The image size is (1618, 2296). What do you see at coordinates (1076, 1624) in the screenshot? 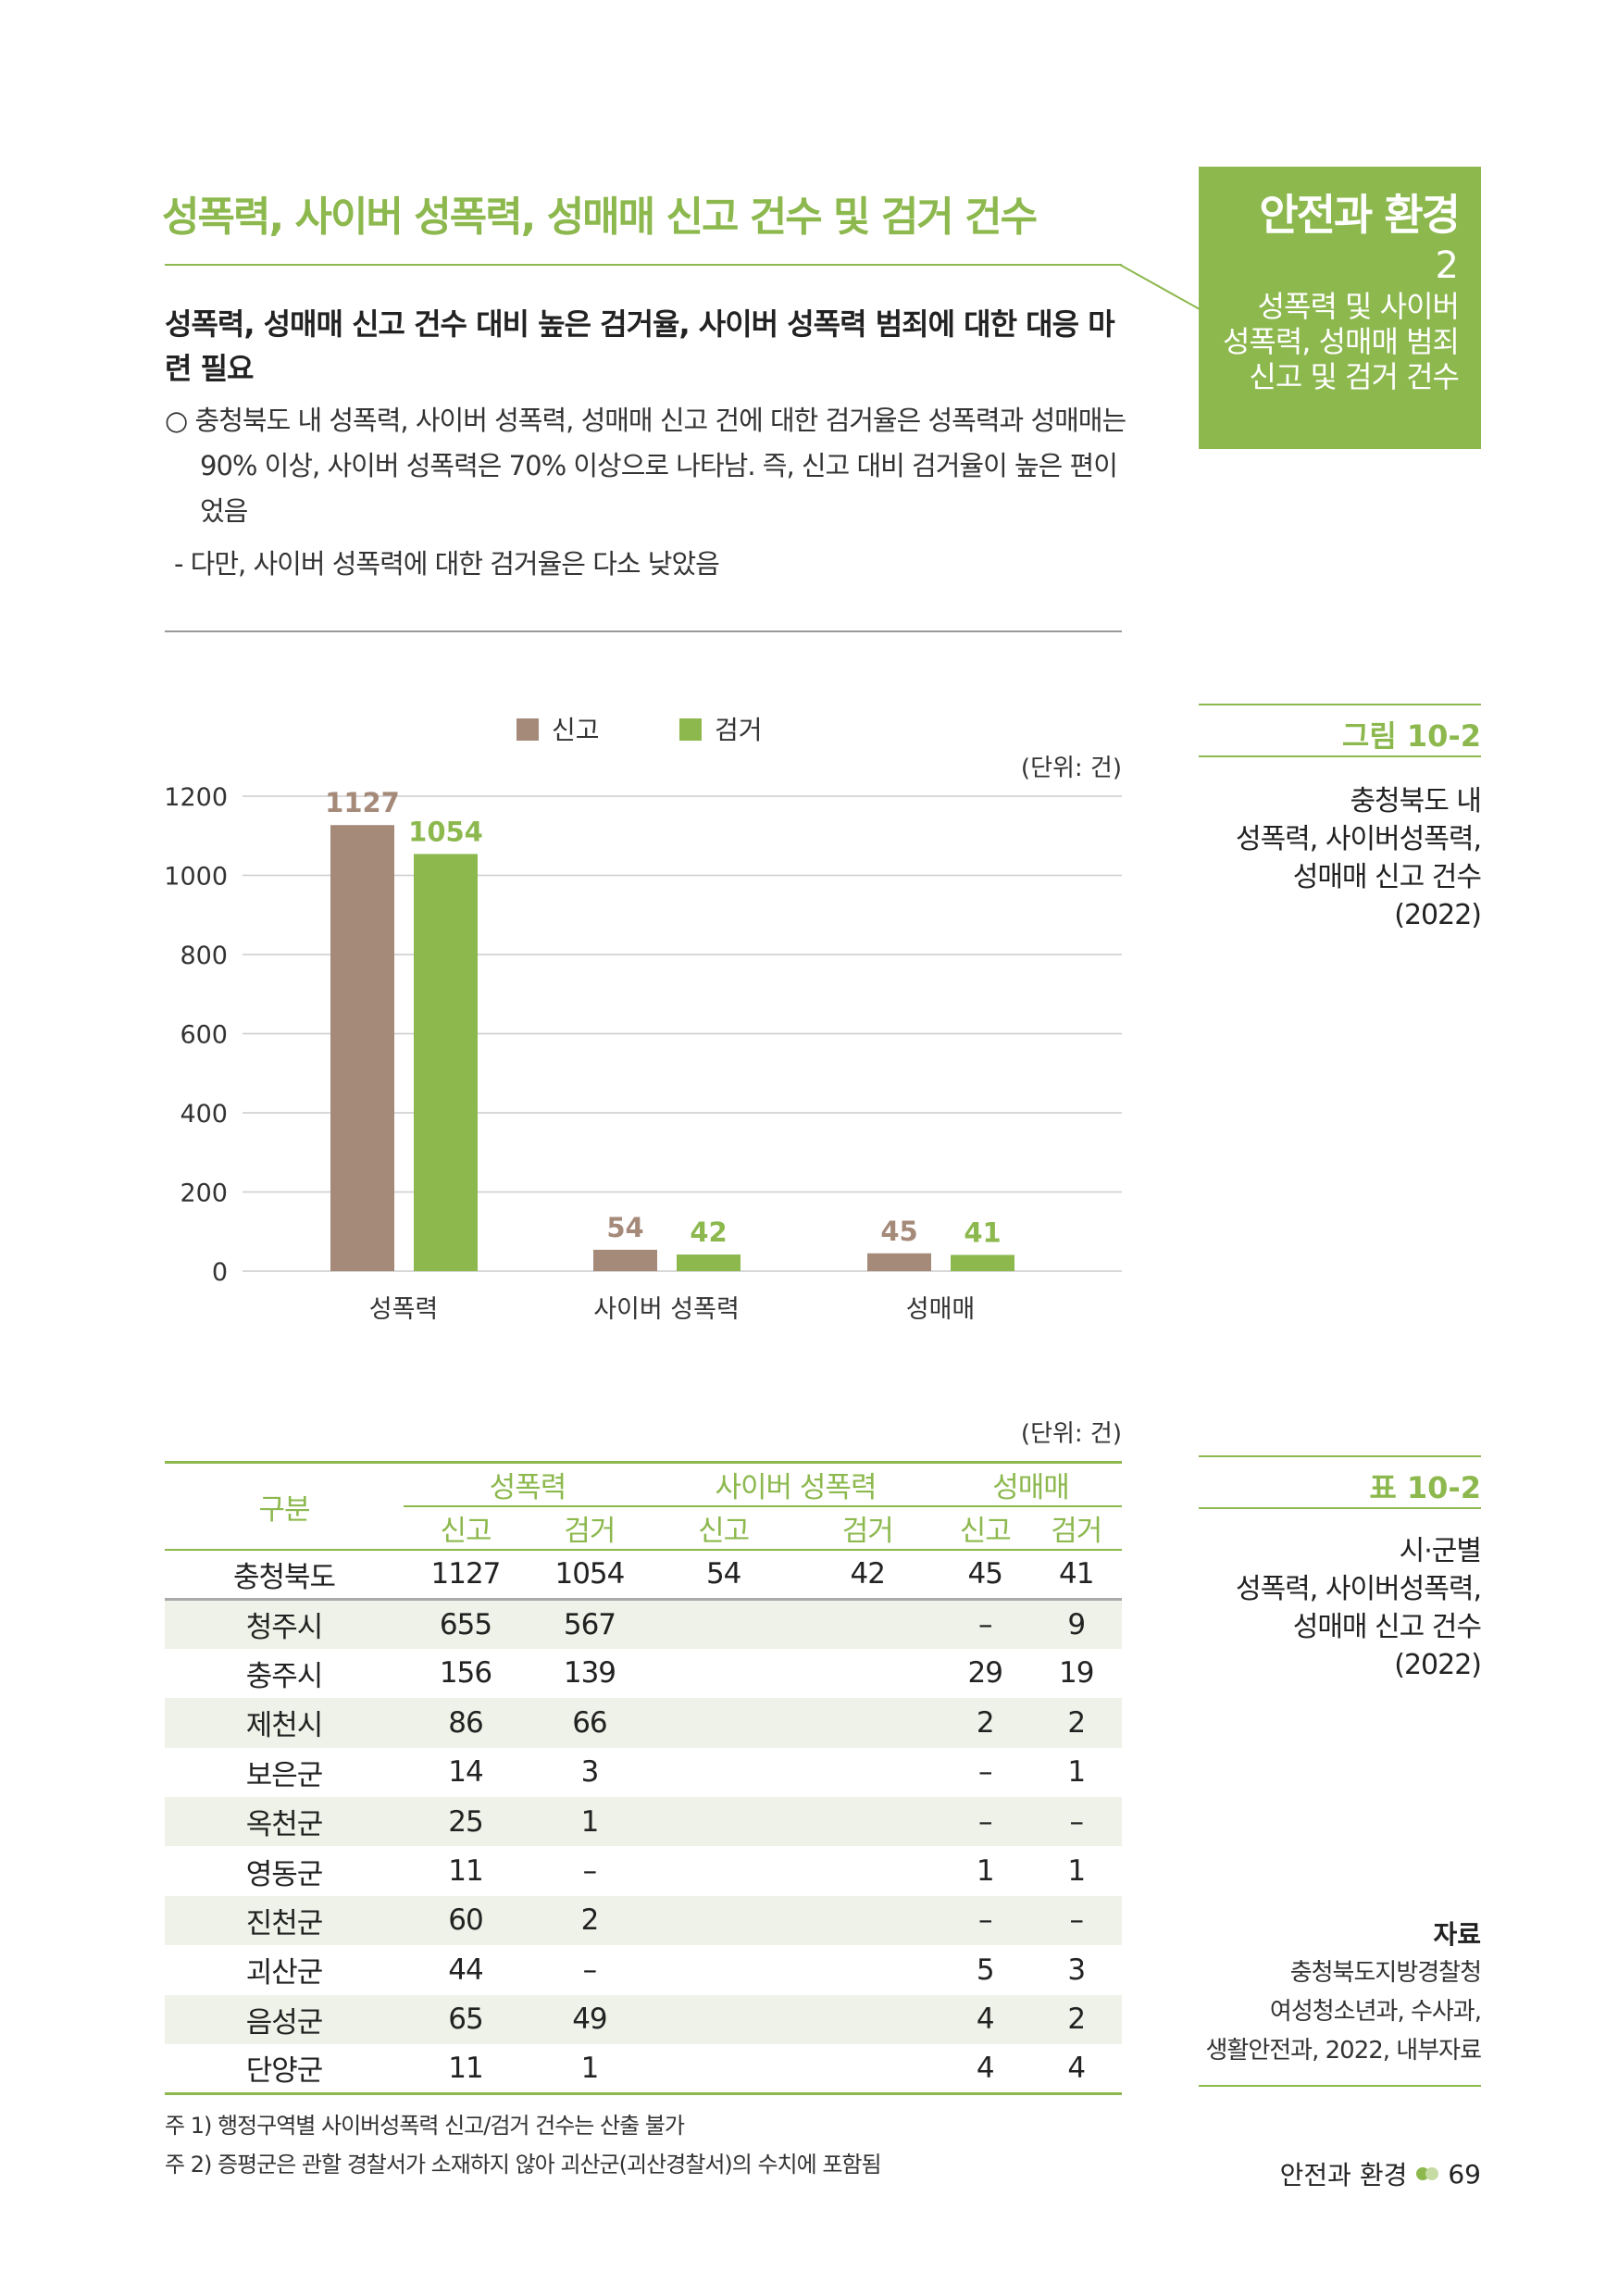
I see `value-cell: 9` at bounding box center [1076, 1624].